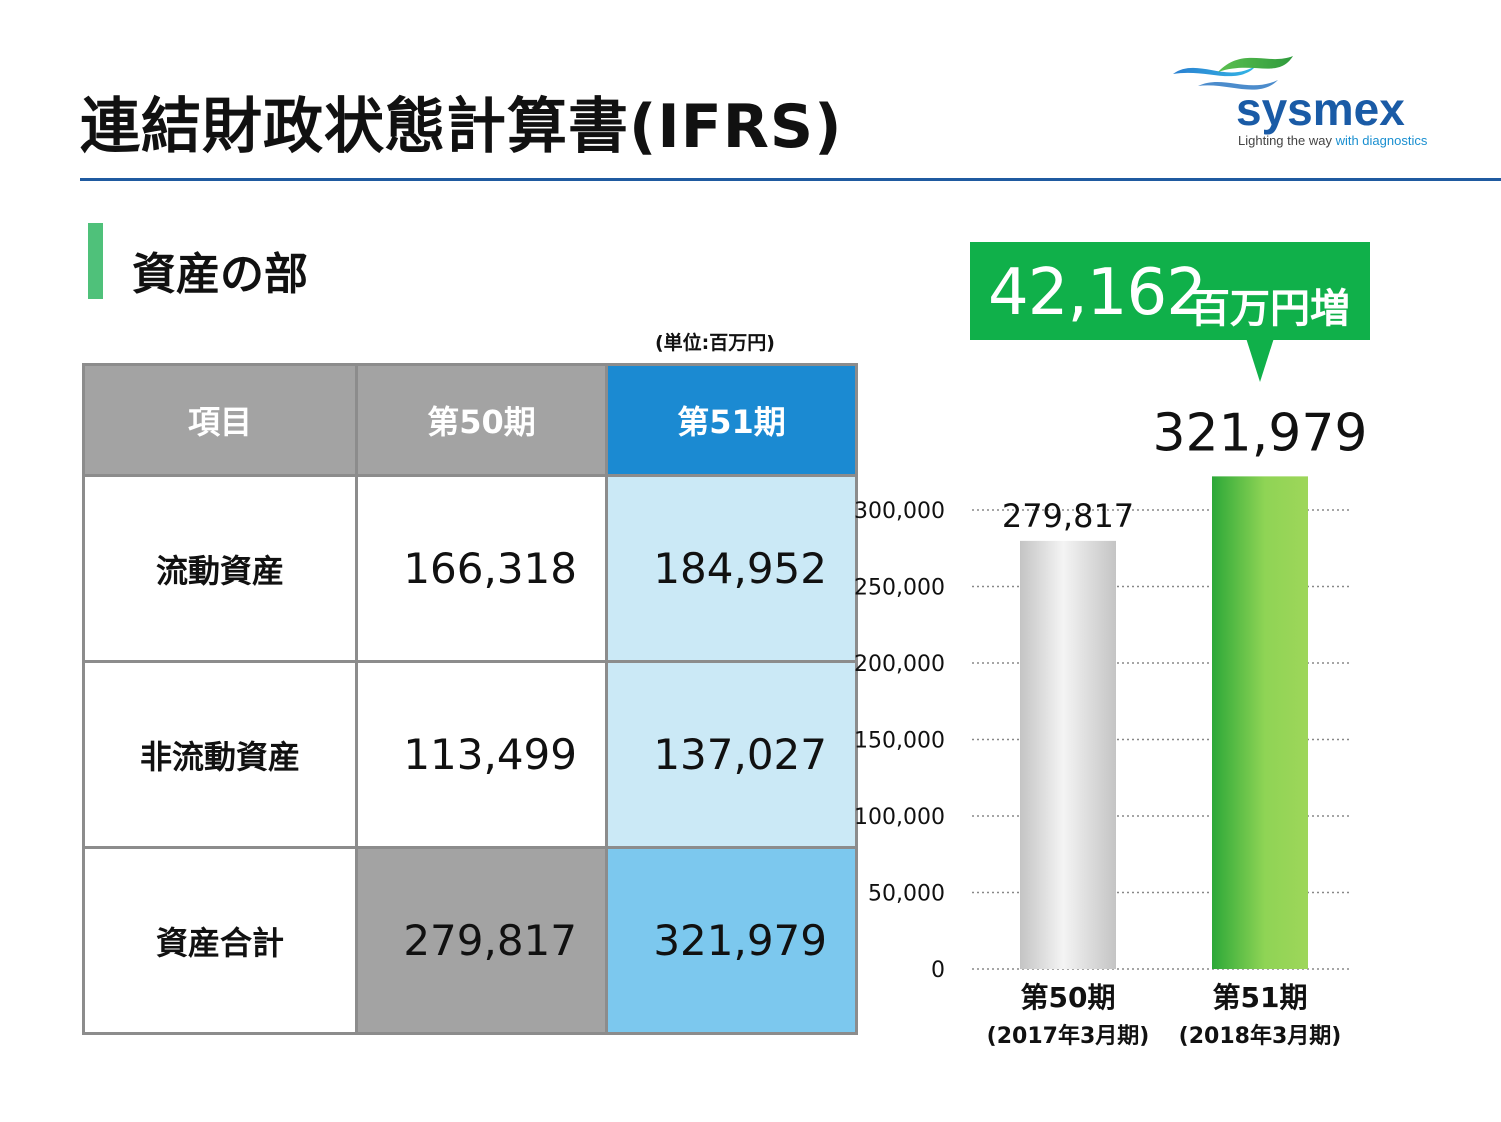 The width and height of the screenshot is (1501, 1122). What do you see at coordinates (220, 568) in the screenshot?
I see `row-label: 流動資産` at bounding box center [220, 568].